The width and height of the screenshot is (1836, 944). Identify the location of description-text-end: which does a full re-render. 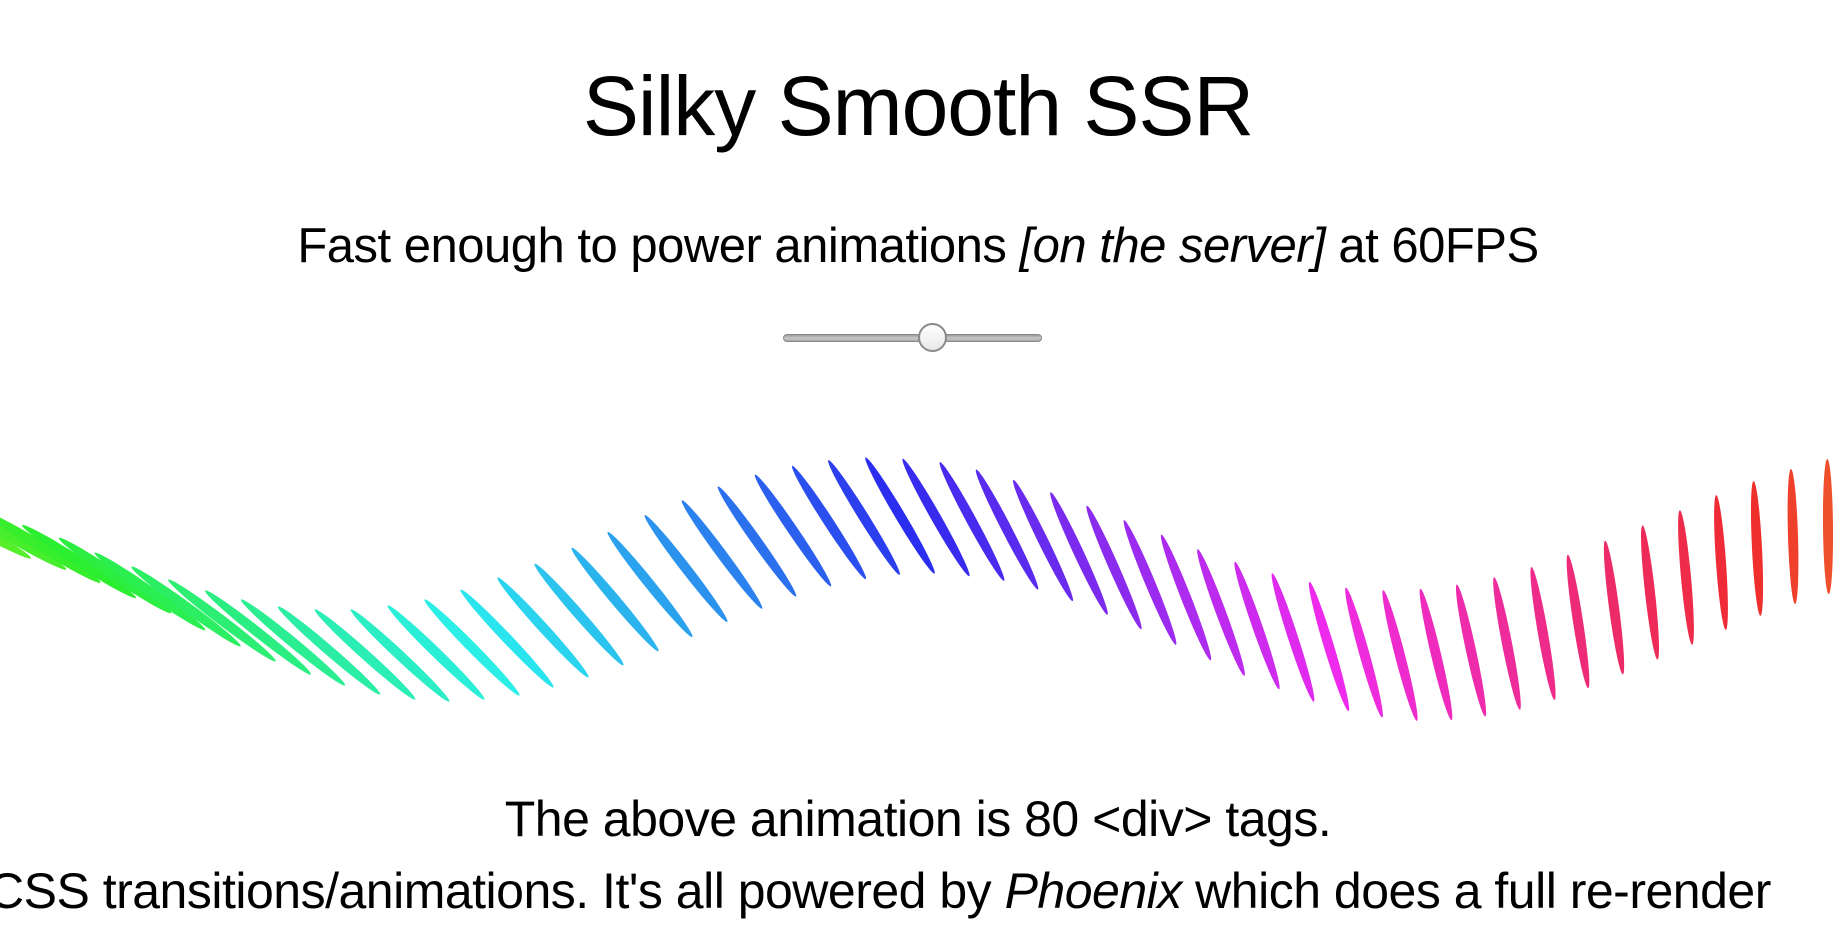
(1476, 891).